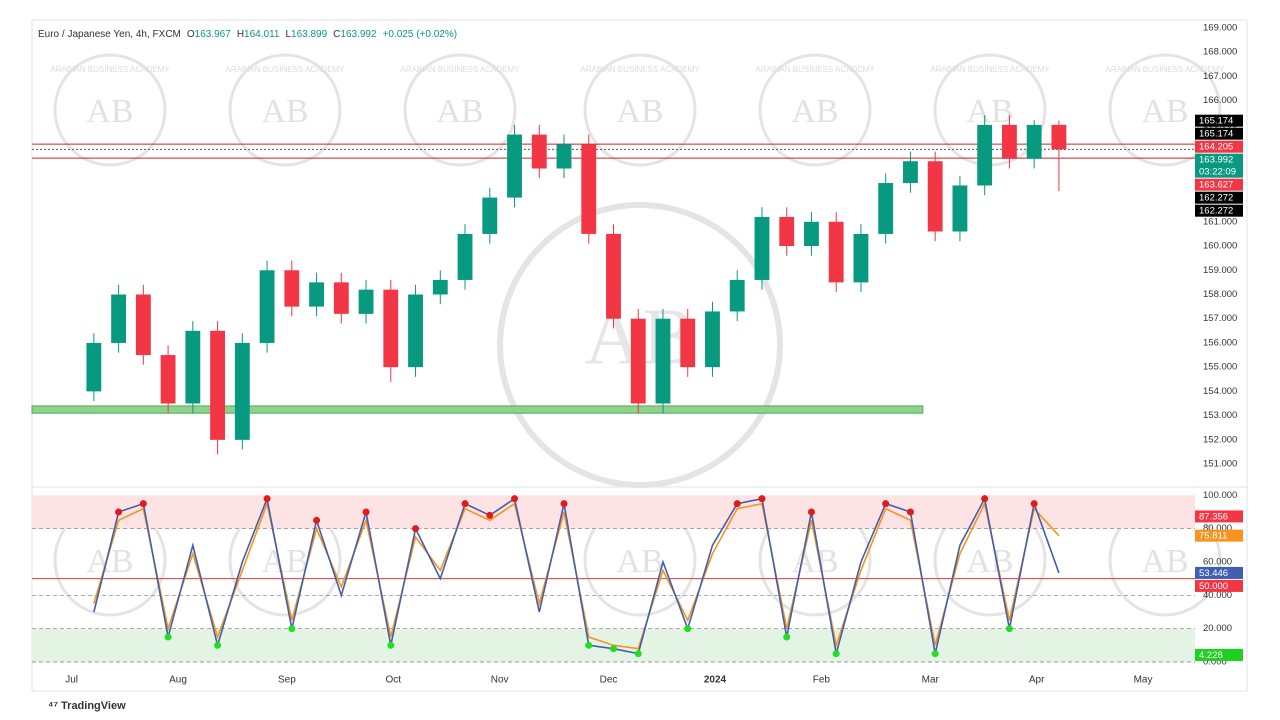 The width and height of the screenshot is (1280, 720). Describe the element at coordinates (1220, 270) in the screenshot. I see `y-tick-label: 159.000` at that location.